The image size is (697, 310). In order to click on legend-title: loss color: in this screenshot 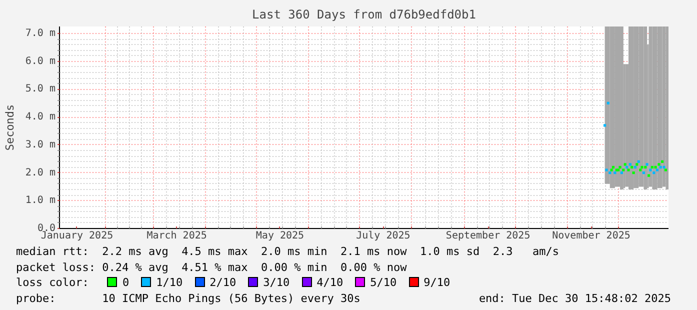, I will do `click(52, 282)`.